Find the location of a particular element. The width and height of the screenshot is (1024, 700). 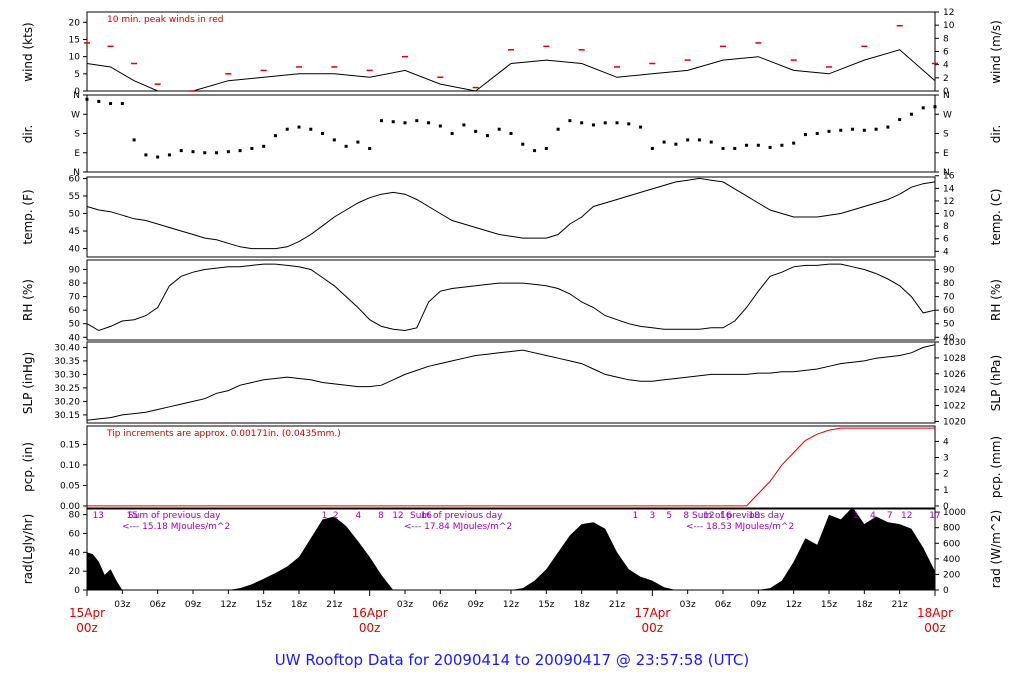

x-day-label: 18Apr is located at coordinates (935, 613).